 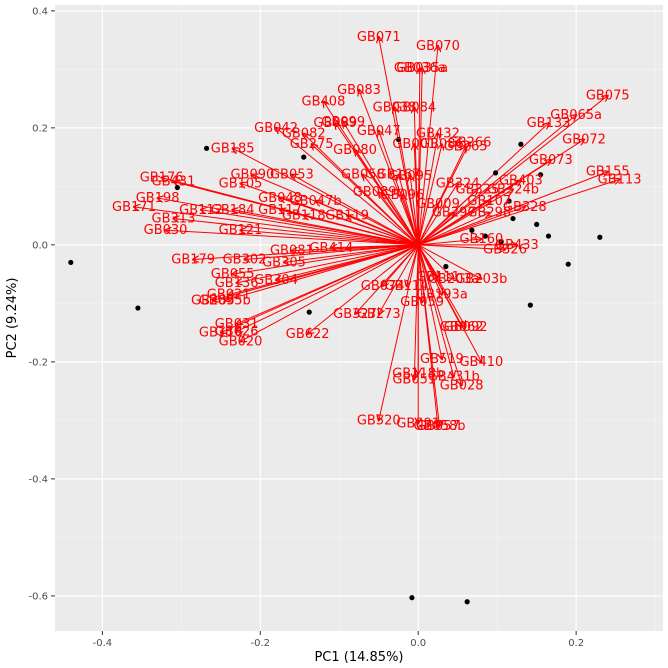 I want to click on loading-label: GB313, so click(x=174, y=219).